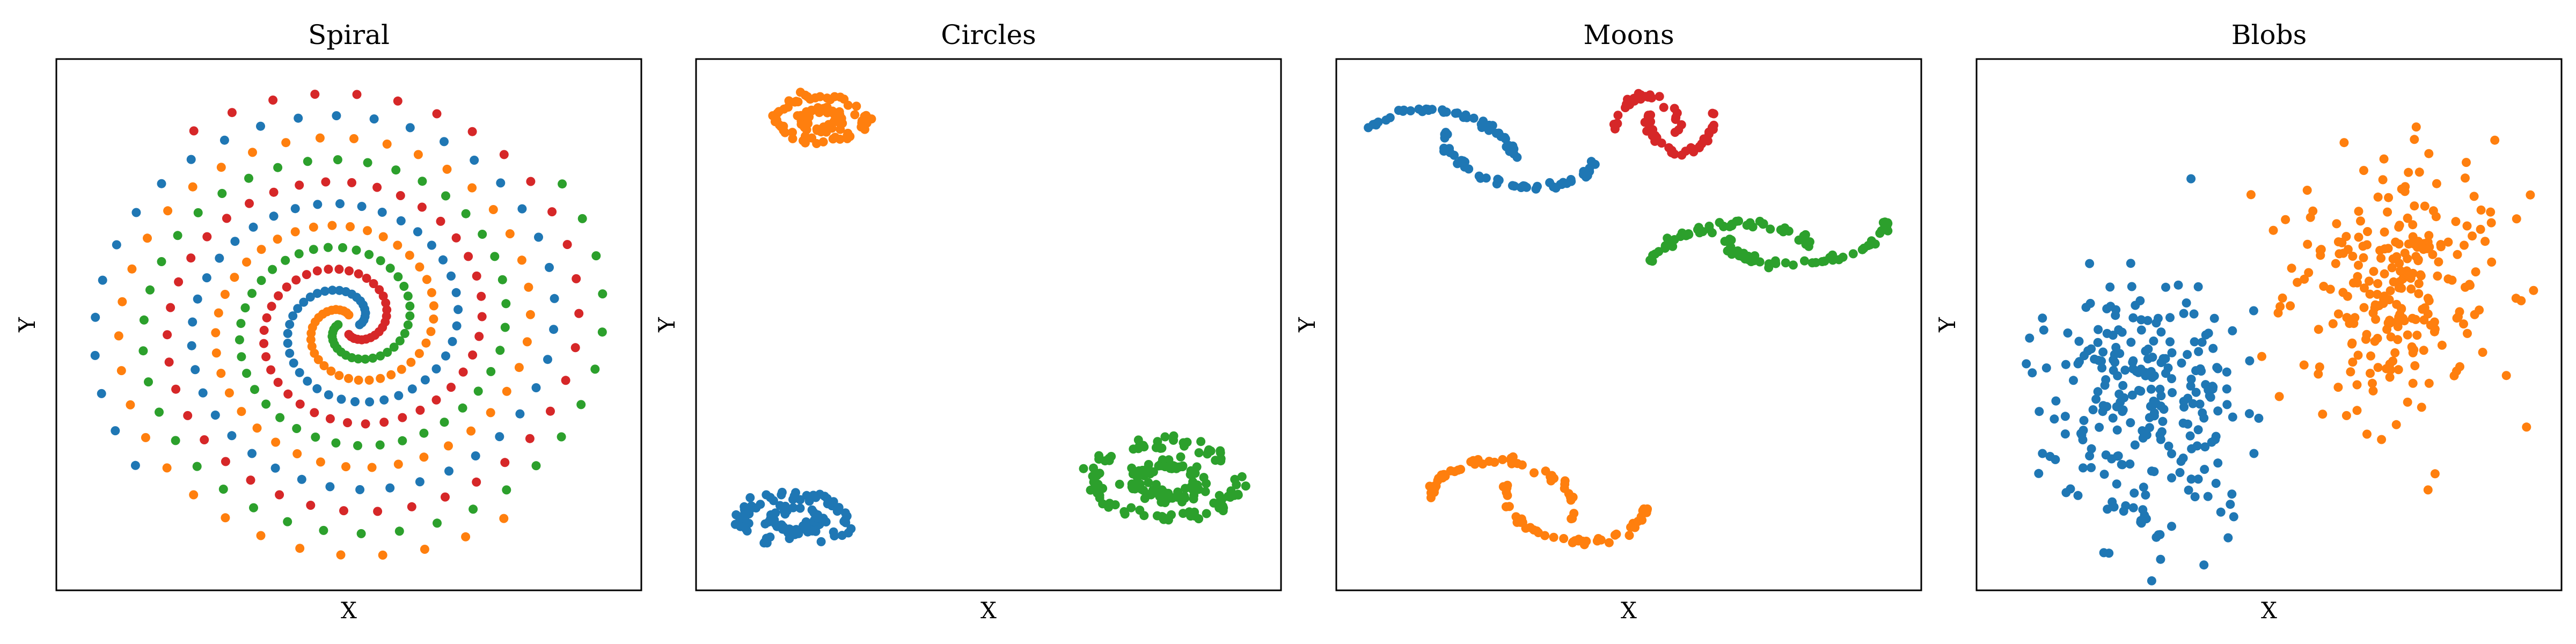 Image resolution: width=2576 pixels, height=644 pixels. I want to click on x-axis-label: X, so click(1629, 610).